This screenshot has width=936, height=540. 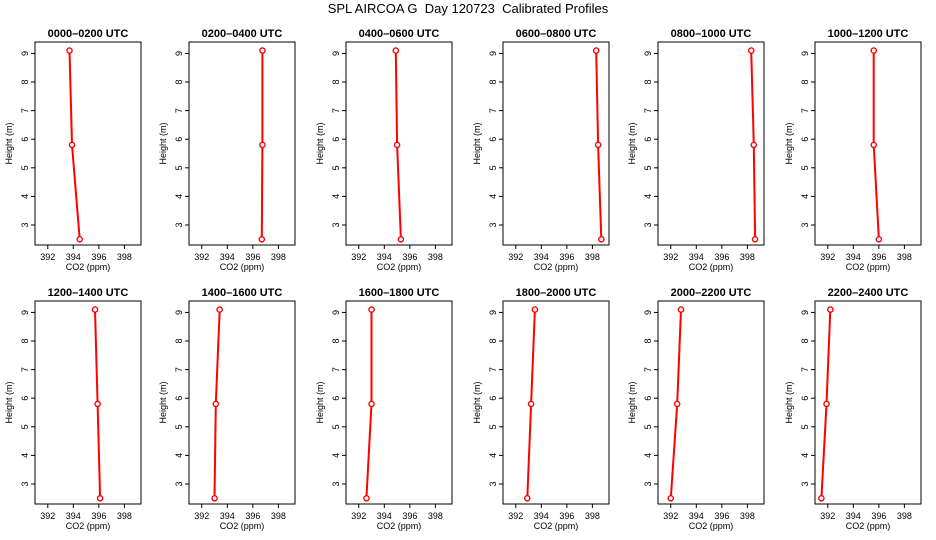 I want to click on panel-title: 0800–1000 UTC, so click(x=711, y=34).